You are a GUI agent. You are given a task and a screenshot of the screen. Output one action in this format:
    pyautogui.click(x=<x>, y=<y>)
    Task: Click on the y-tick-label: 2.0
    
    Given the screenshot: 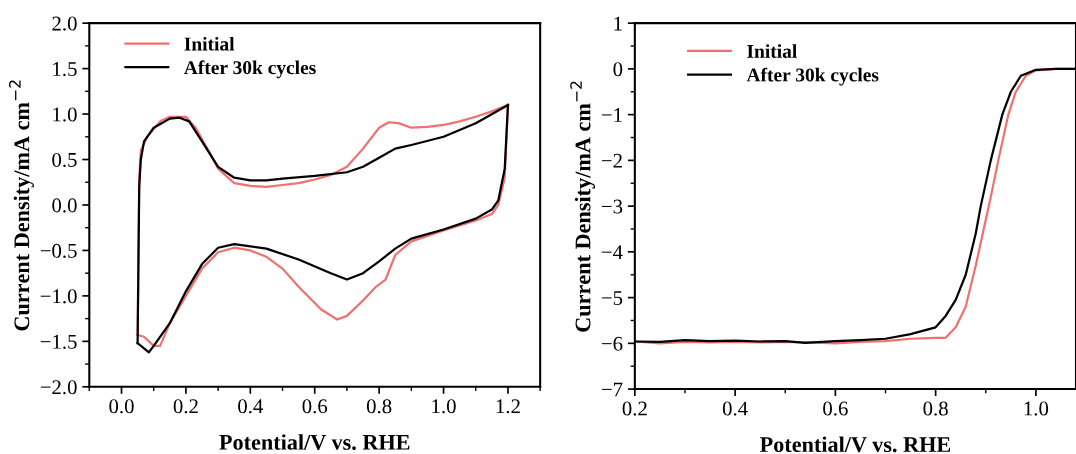 What is the action you would take?
    pyautogui.click(x=64, y=23)
    